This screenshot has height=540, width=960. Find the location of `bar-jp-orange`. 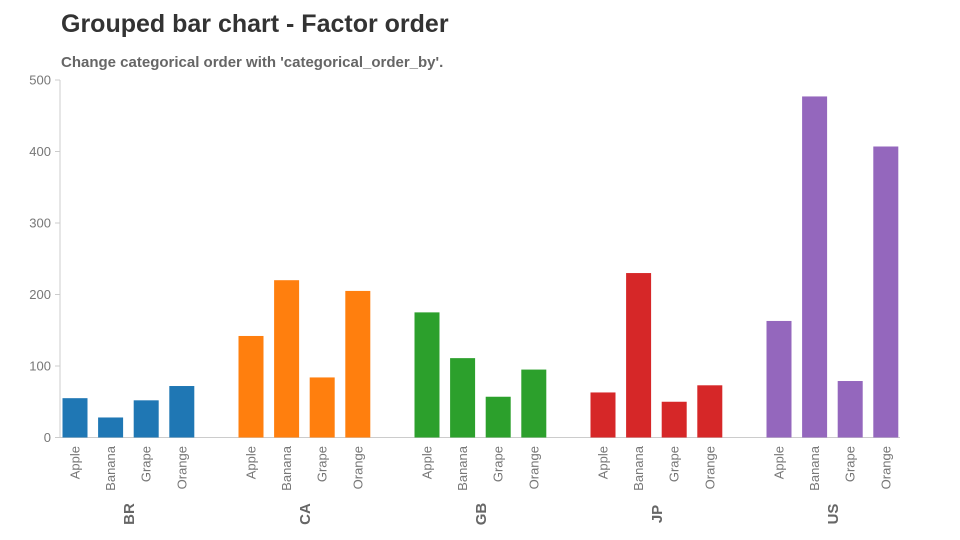

bar-jp-orange is located at coordinates (710, 411).